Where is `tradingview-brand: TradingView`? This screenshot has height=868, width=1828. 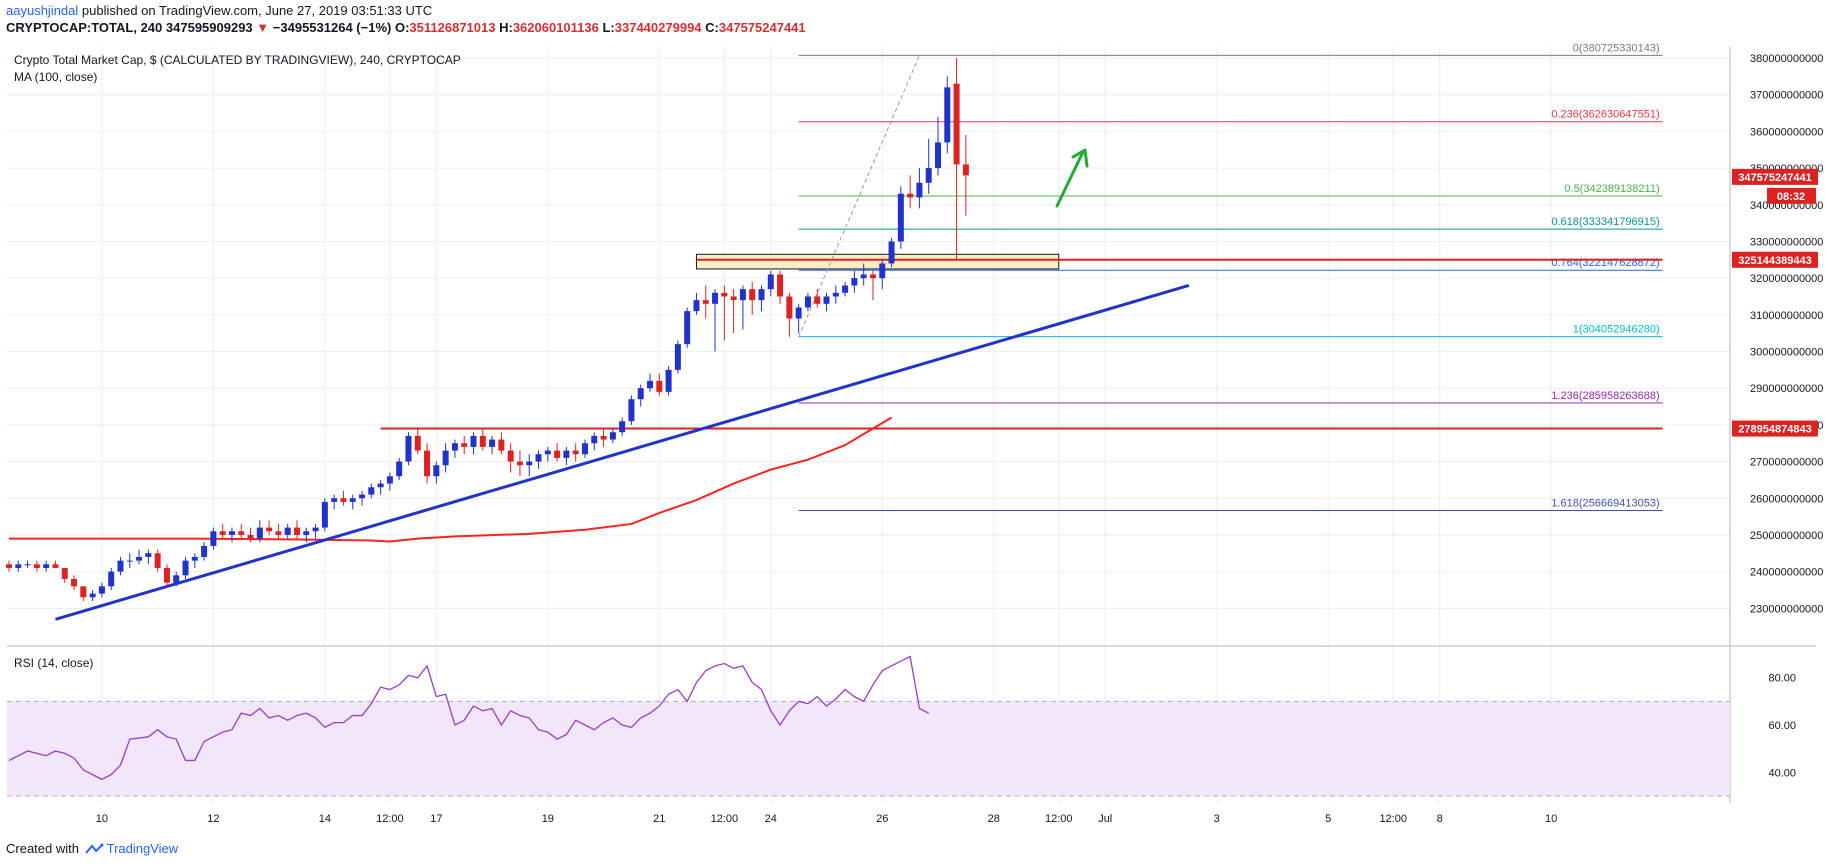 tradingview-brand: TradingView is located at coordinates (142, 848).